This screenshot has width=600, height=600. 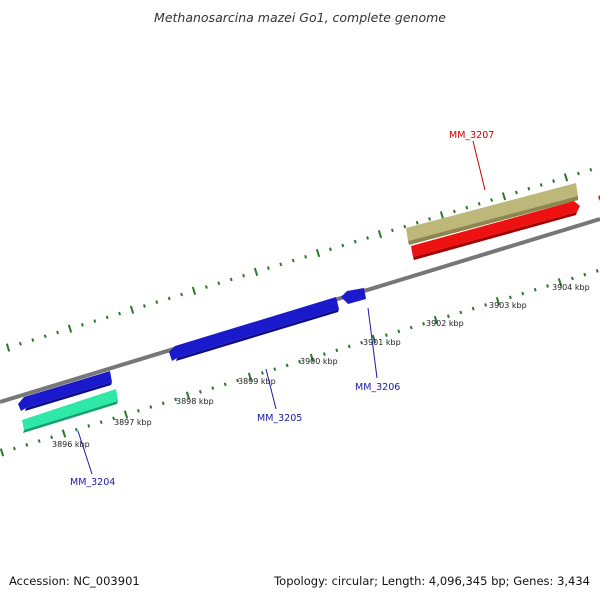 I want to click on gene-arrow-left-blue-shadow, so click(x=68, y=396).